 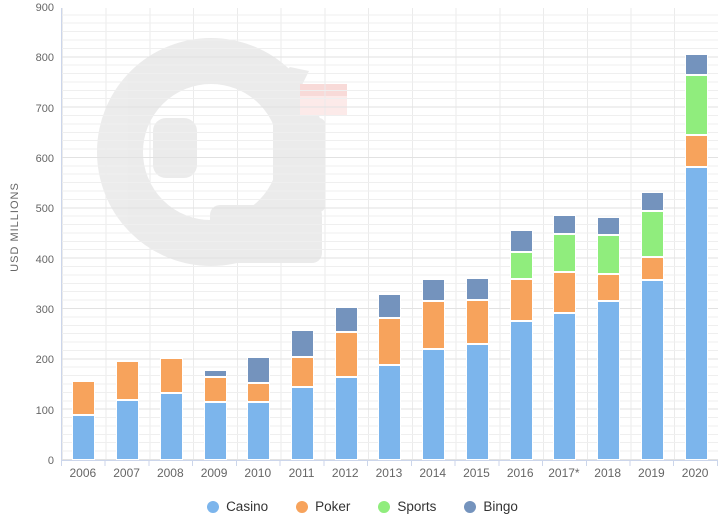 I want to click on y-tick-label: 500, so click(x=44, y=209).